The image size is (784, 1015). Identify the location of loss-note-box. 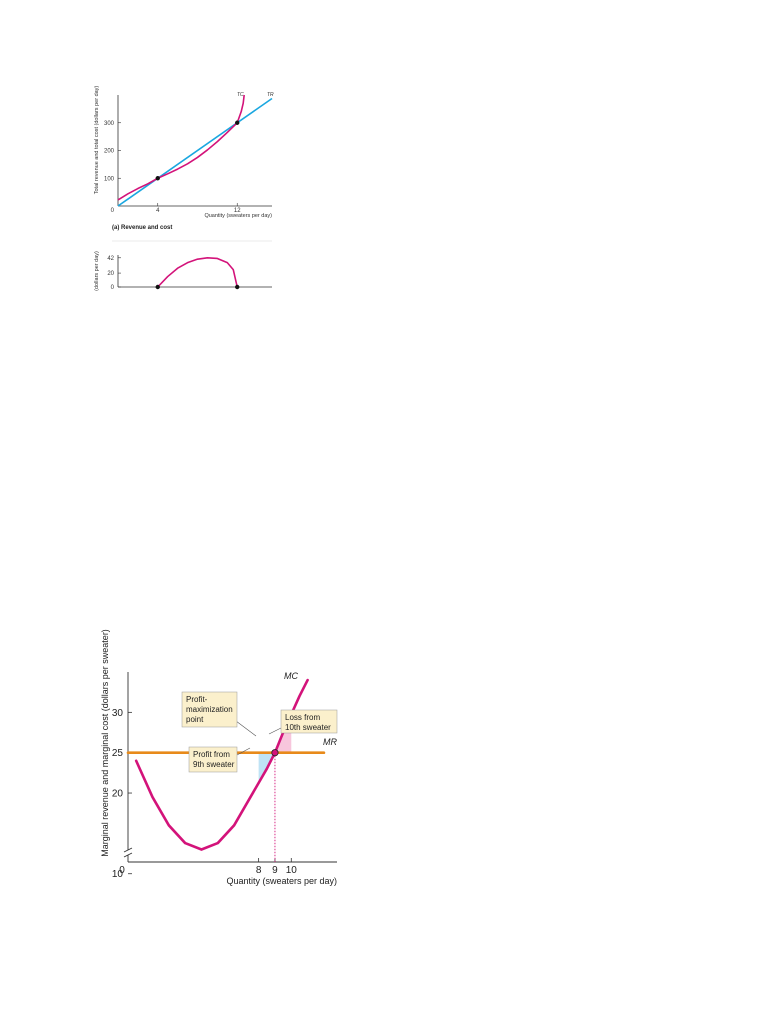
(309, 721).